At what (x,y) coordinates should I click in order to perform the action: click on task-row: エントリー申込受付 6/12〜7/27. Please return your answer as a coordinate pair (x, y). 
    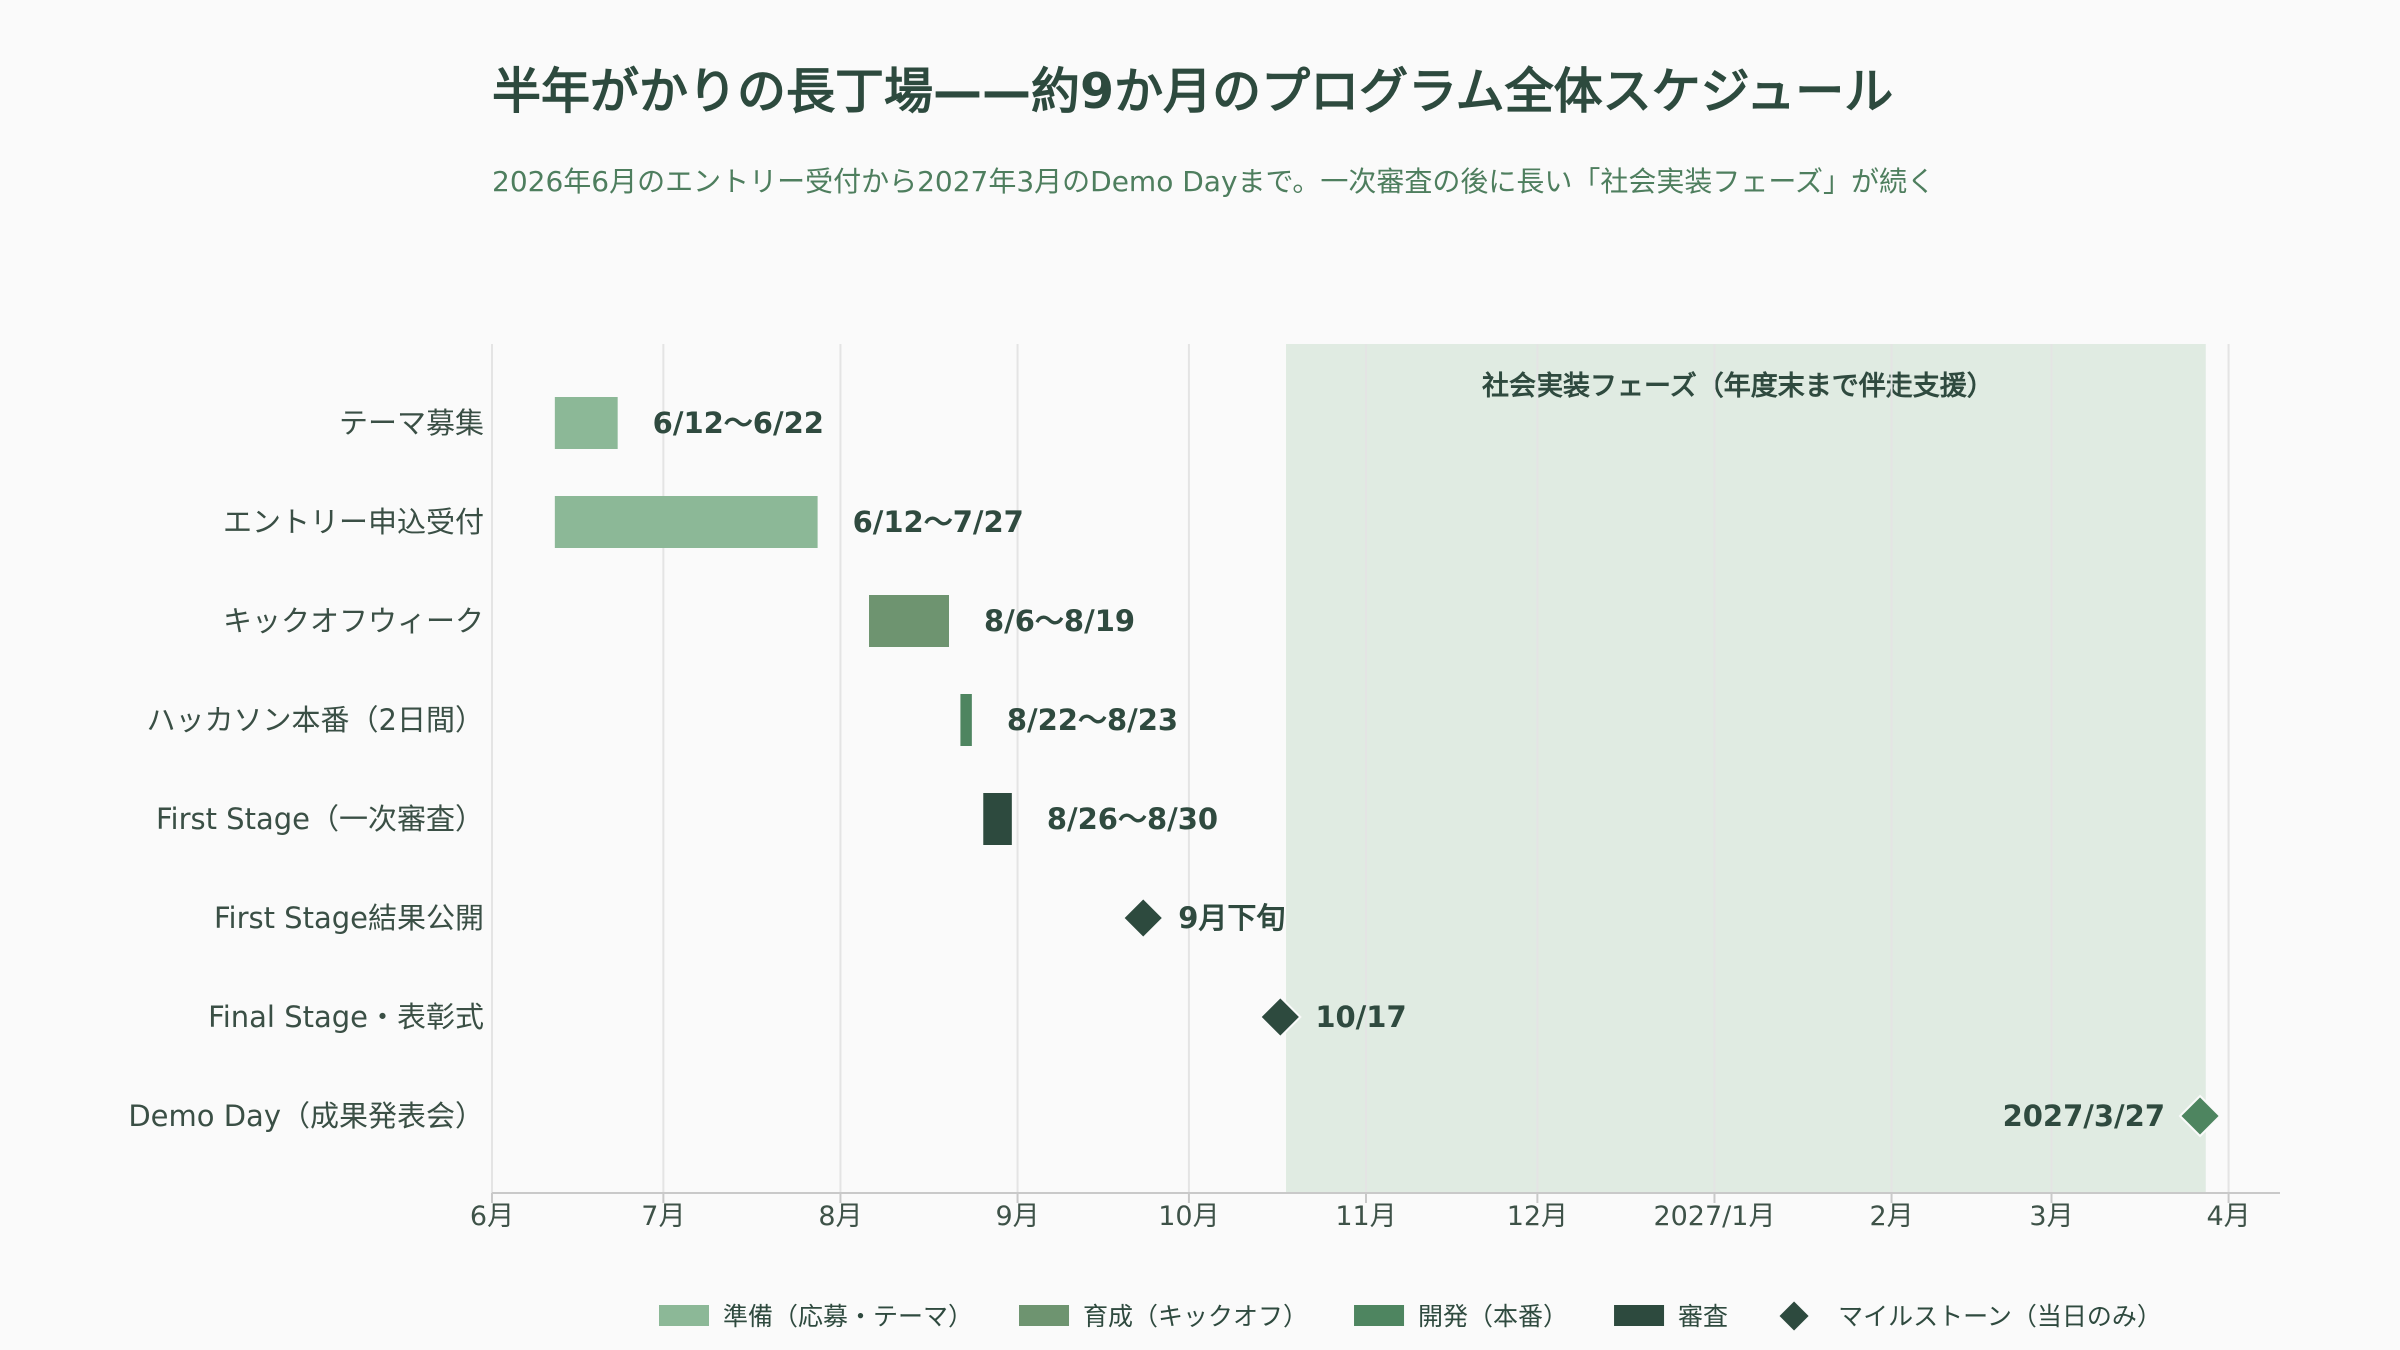
    Looking at the image, I should click on (623, 522).